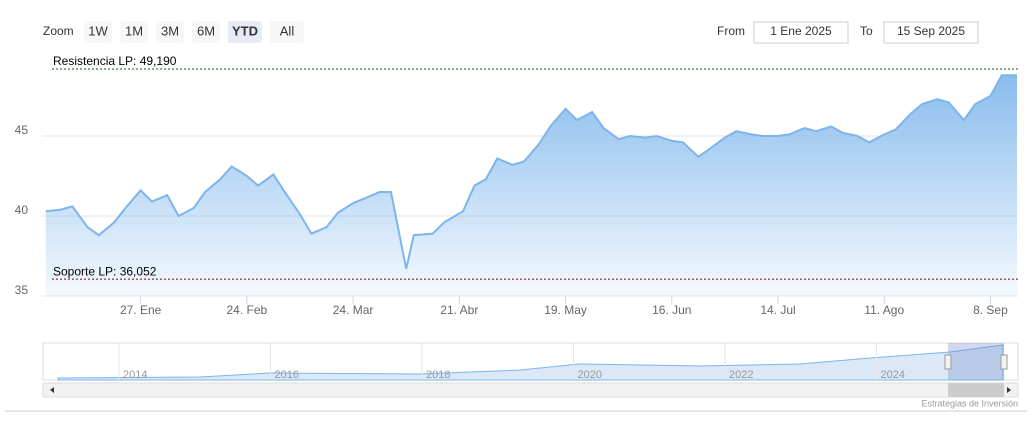  I want to click on x-tick-label: 19. May, so click(565, 310).